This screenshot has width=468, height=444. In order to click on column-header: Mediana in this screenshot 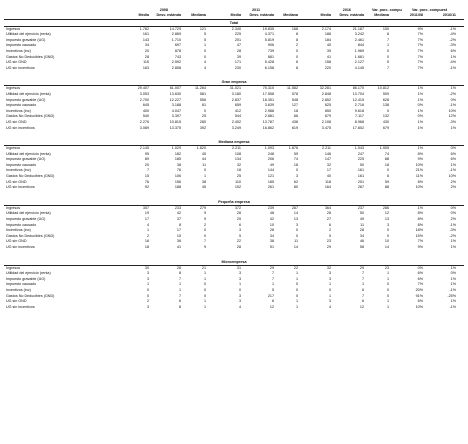, I will do `click(198, 15)`.